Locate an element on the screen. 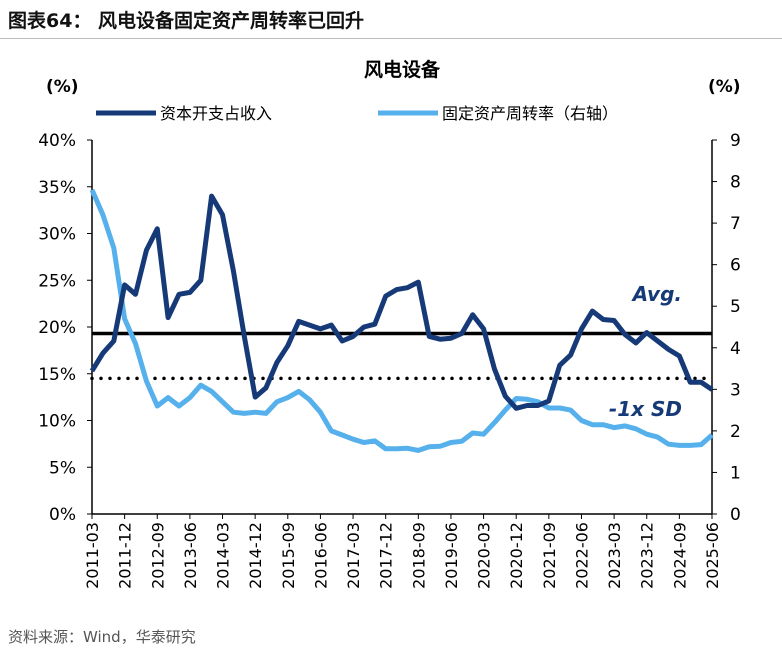 The image size is (782, 660). x-tick-label: 2017-12 is located at coordinates (386, 555).